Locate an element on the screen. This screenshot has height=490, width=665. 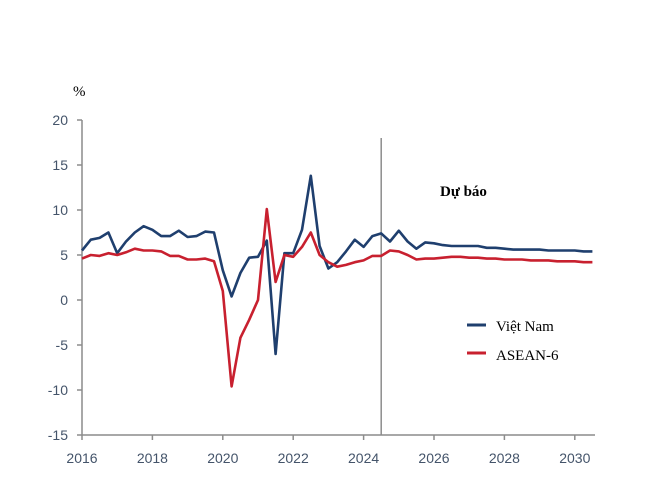
x-tick-label: 2028 is located at coordinates (504, 458).